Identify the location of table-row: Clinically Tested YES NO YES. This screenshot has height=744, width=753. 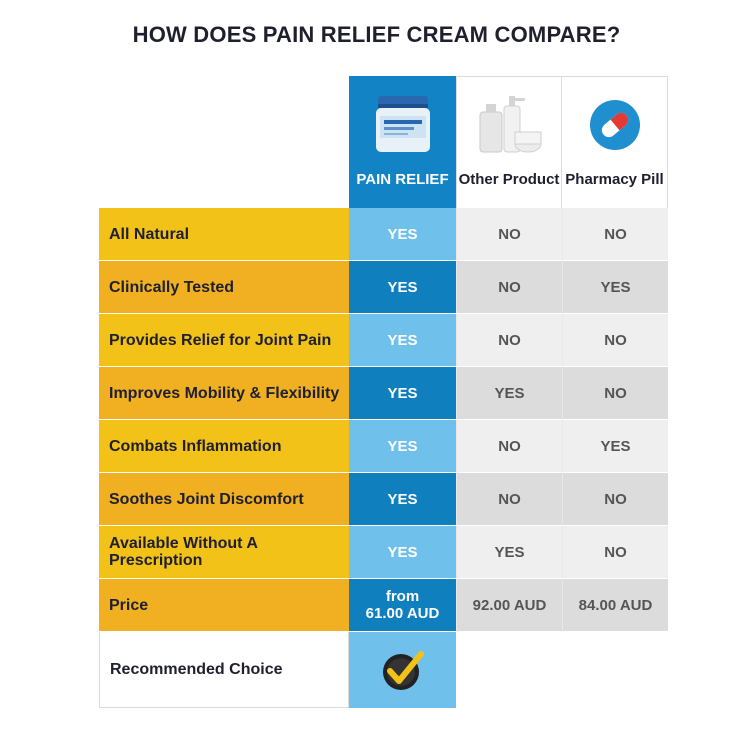
(384, 287).